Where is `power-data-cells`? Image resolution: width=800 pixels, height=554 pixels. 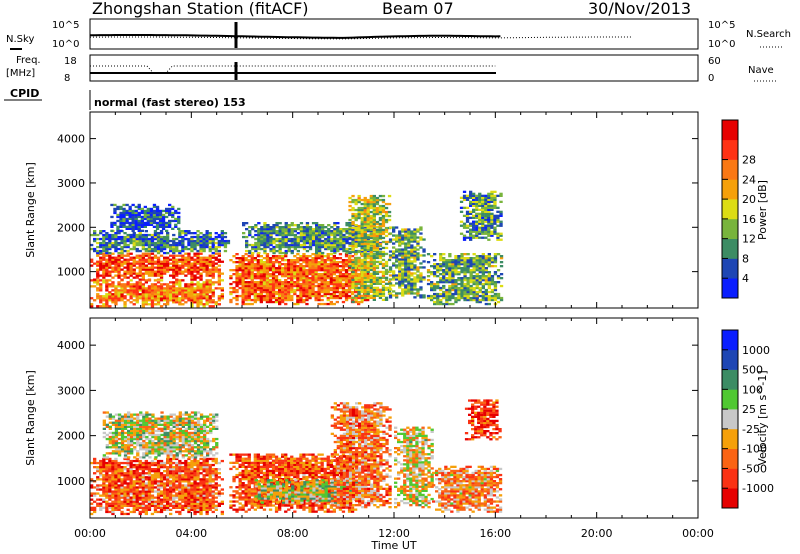 power-data-cells is located at coordinates (297, 249).